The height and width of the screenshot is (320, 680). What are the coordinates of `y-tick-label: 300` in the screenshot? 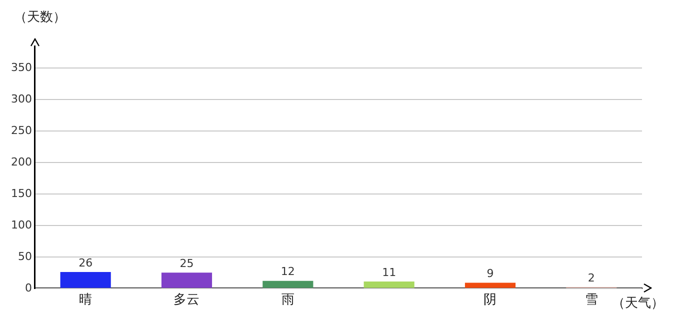 It's located at (21, 99).